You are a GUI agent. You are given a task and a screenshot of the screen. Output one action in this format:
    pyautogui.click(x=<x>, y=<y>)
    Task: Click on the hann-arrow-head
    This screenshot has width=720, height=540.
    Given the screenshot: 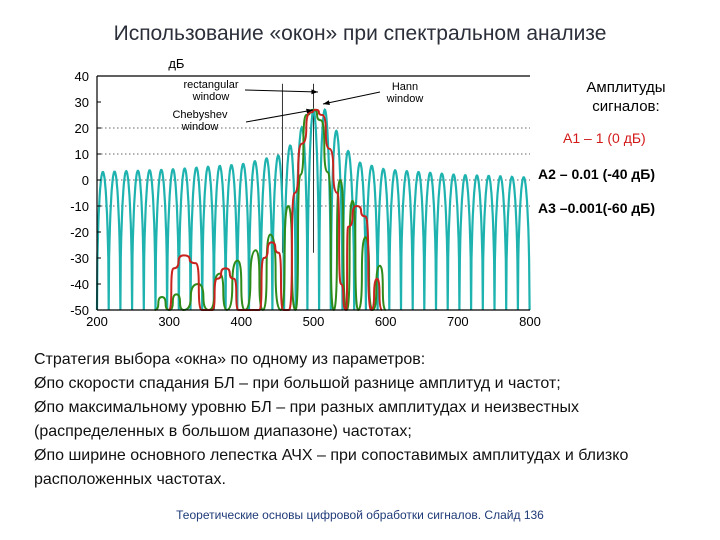 What is the action you would take?
    pyautogui.click(x=326, y=102)
    